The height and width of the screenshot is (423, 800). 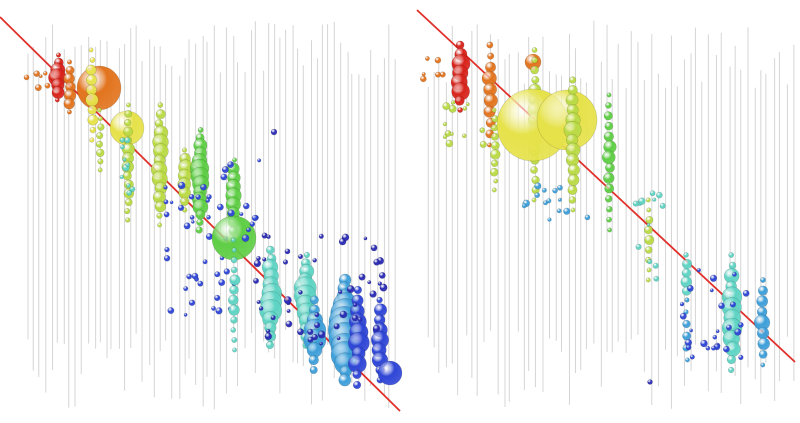 What do you see at coordinates (99, 88) in the screenshot?
I see `large-bubble` at bounding box center [99, 88].